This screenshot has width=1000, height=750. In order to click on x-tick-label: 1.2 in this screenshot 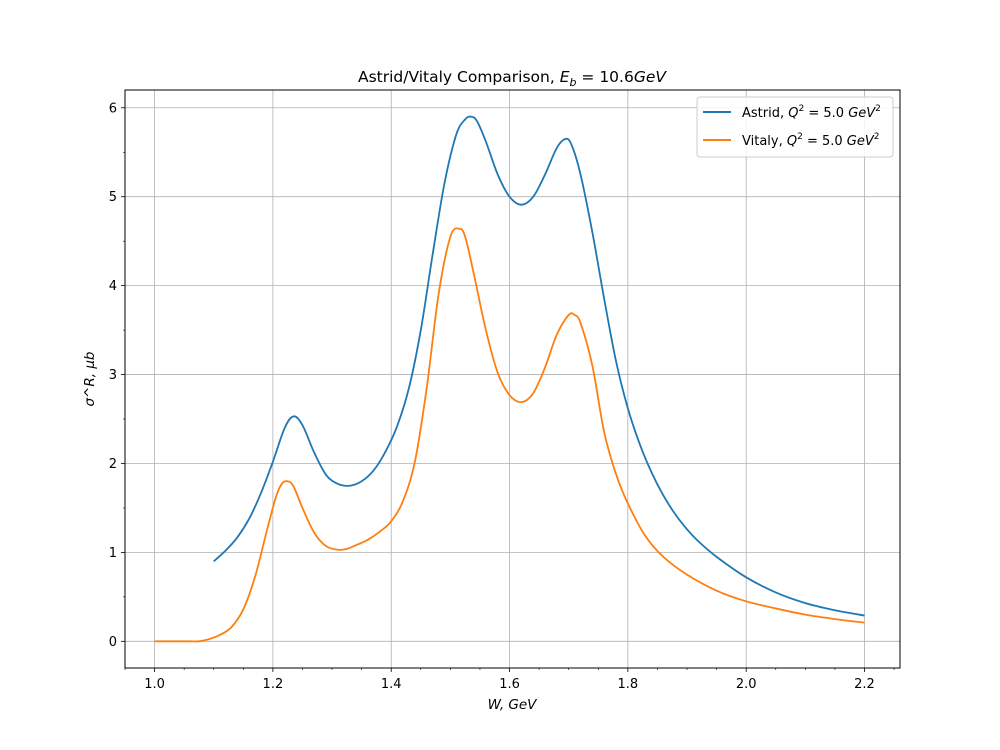, I will do `click(273, 684)`.